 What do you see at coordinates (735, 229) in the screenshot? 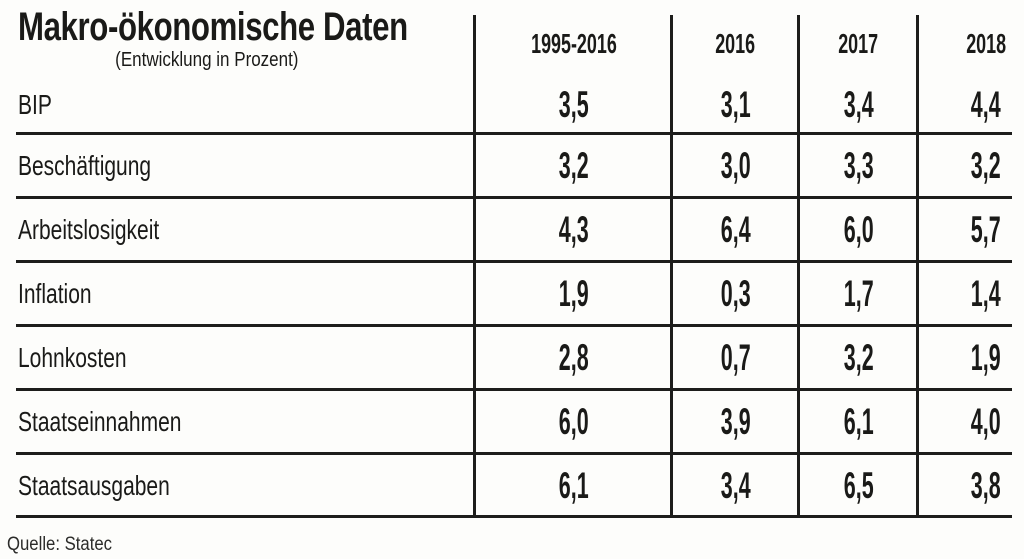
I see `table-cell: 6,4` at bounding box center [735, 229].